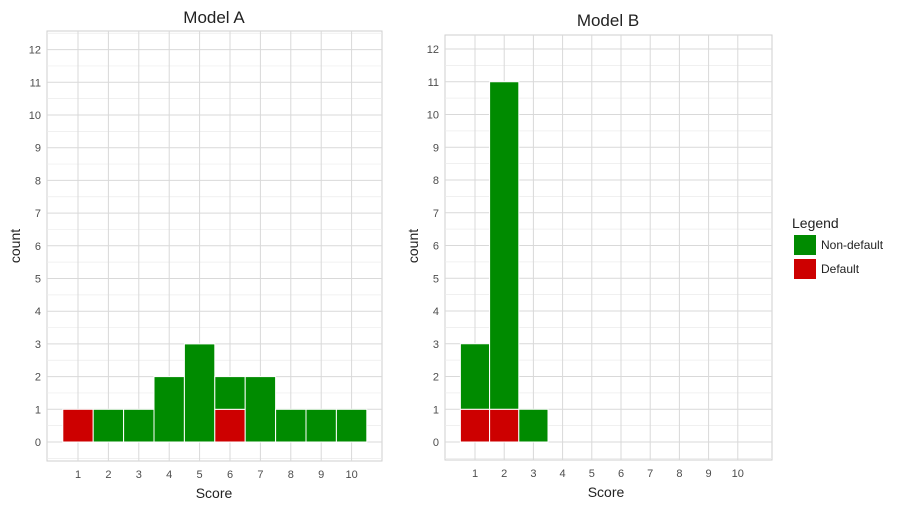  Describe the element at coordinates (805, 269) in the screenshot. I see `legend-swatch-default` at that location.